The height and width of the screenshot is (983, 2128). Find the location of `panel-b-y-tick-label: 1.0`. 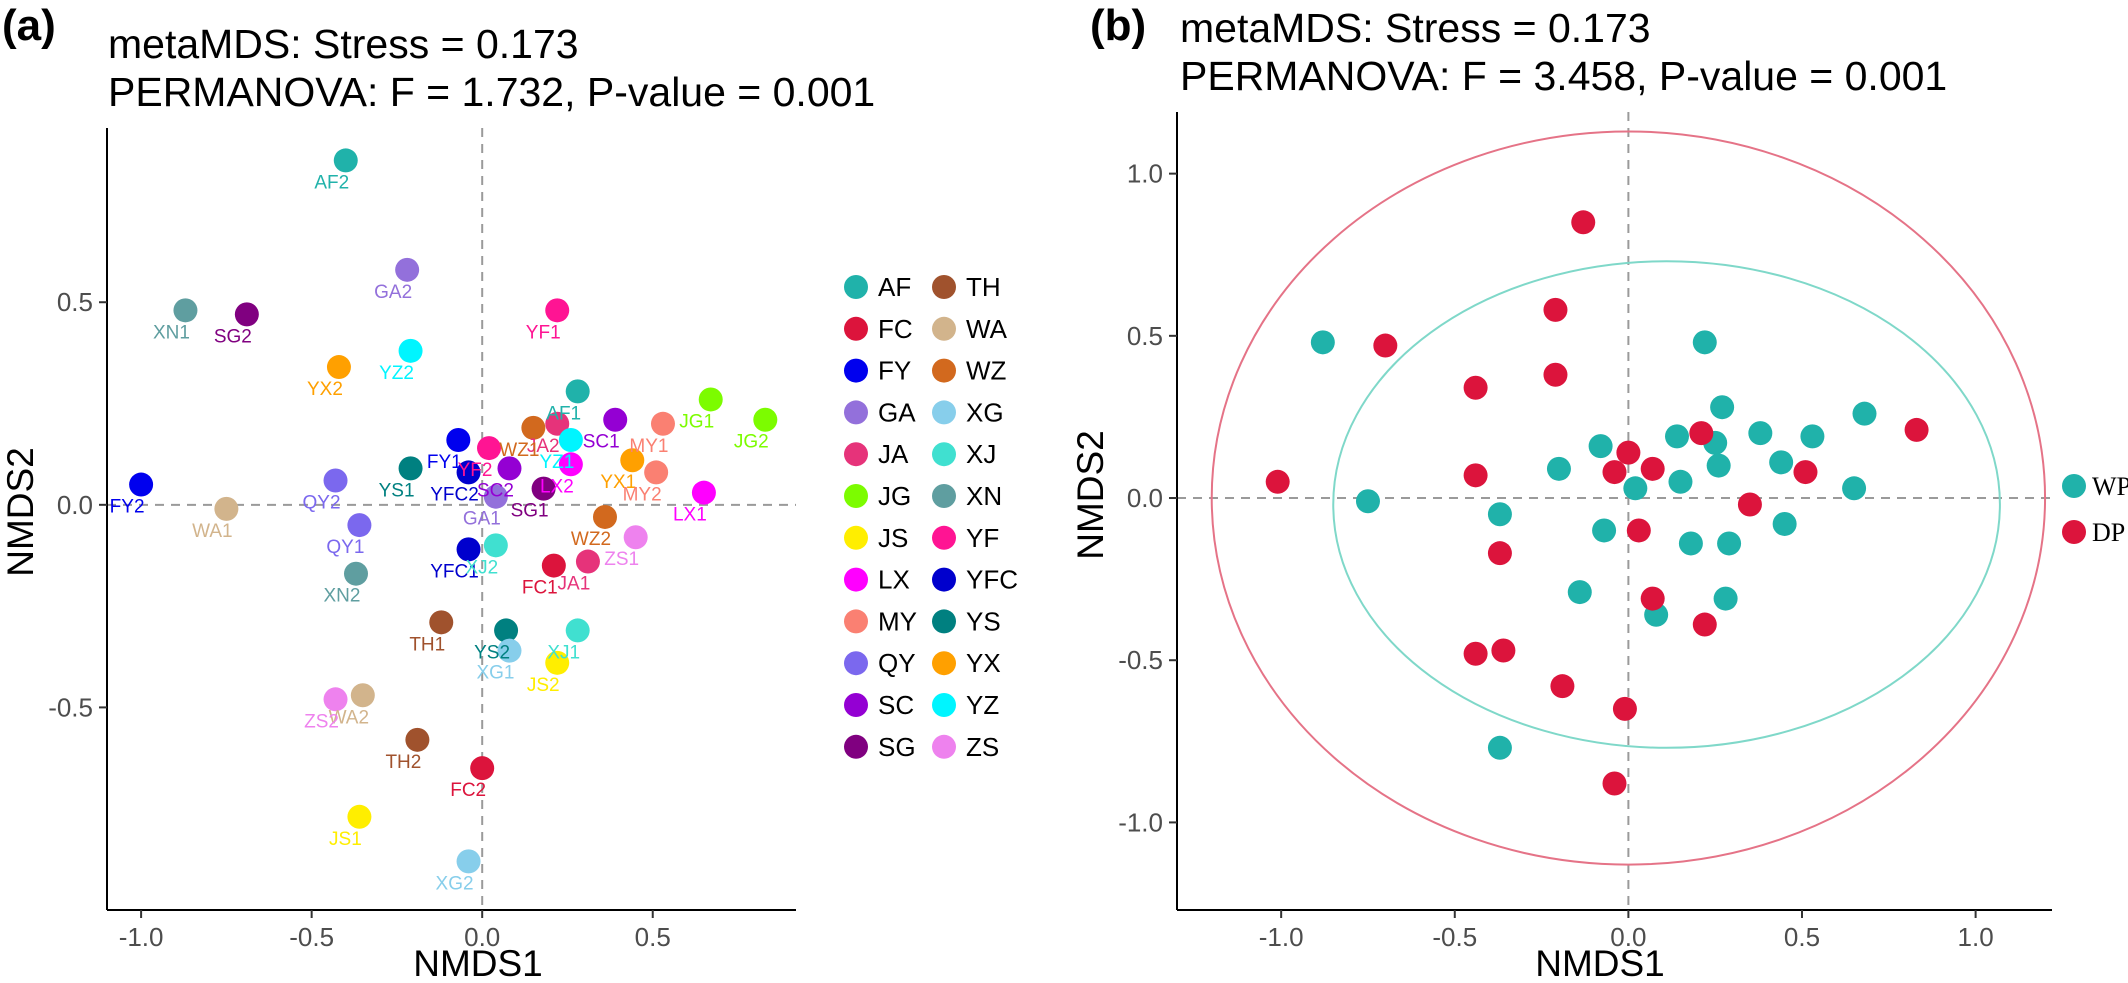

panel-b-y-tick-label: 1.0 is located at coordinates (1145, 174).